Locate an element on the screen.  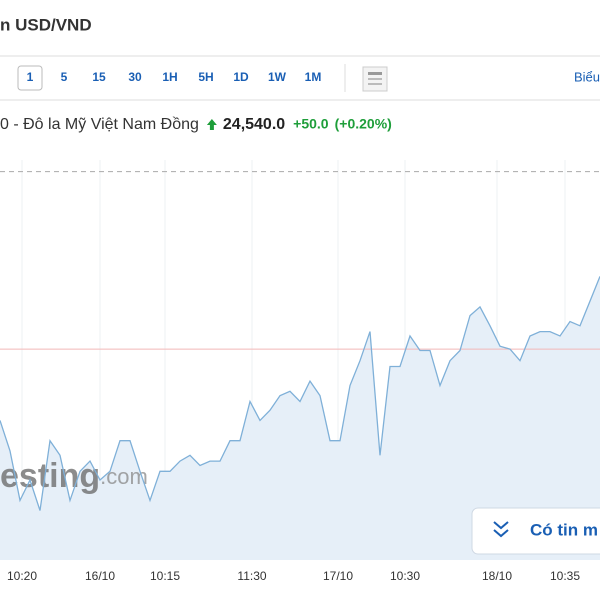
change-percent: (+0.20%) is located at coordinates (363, 124).